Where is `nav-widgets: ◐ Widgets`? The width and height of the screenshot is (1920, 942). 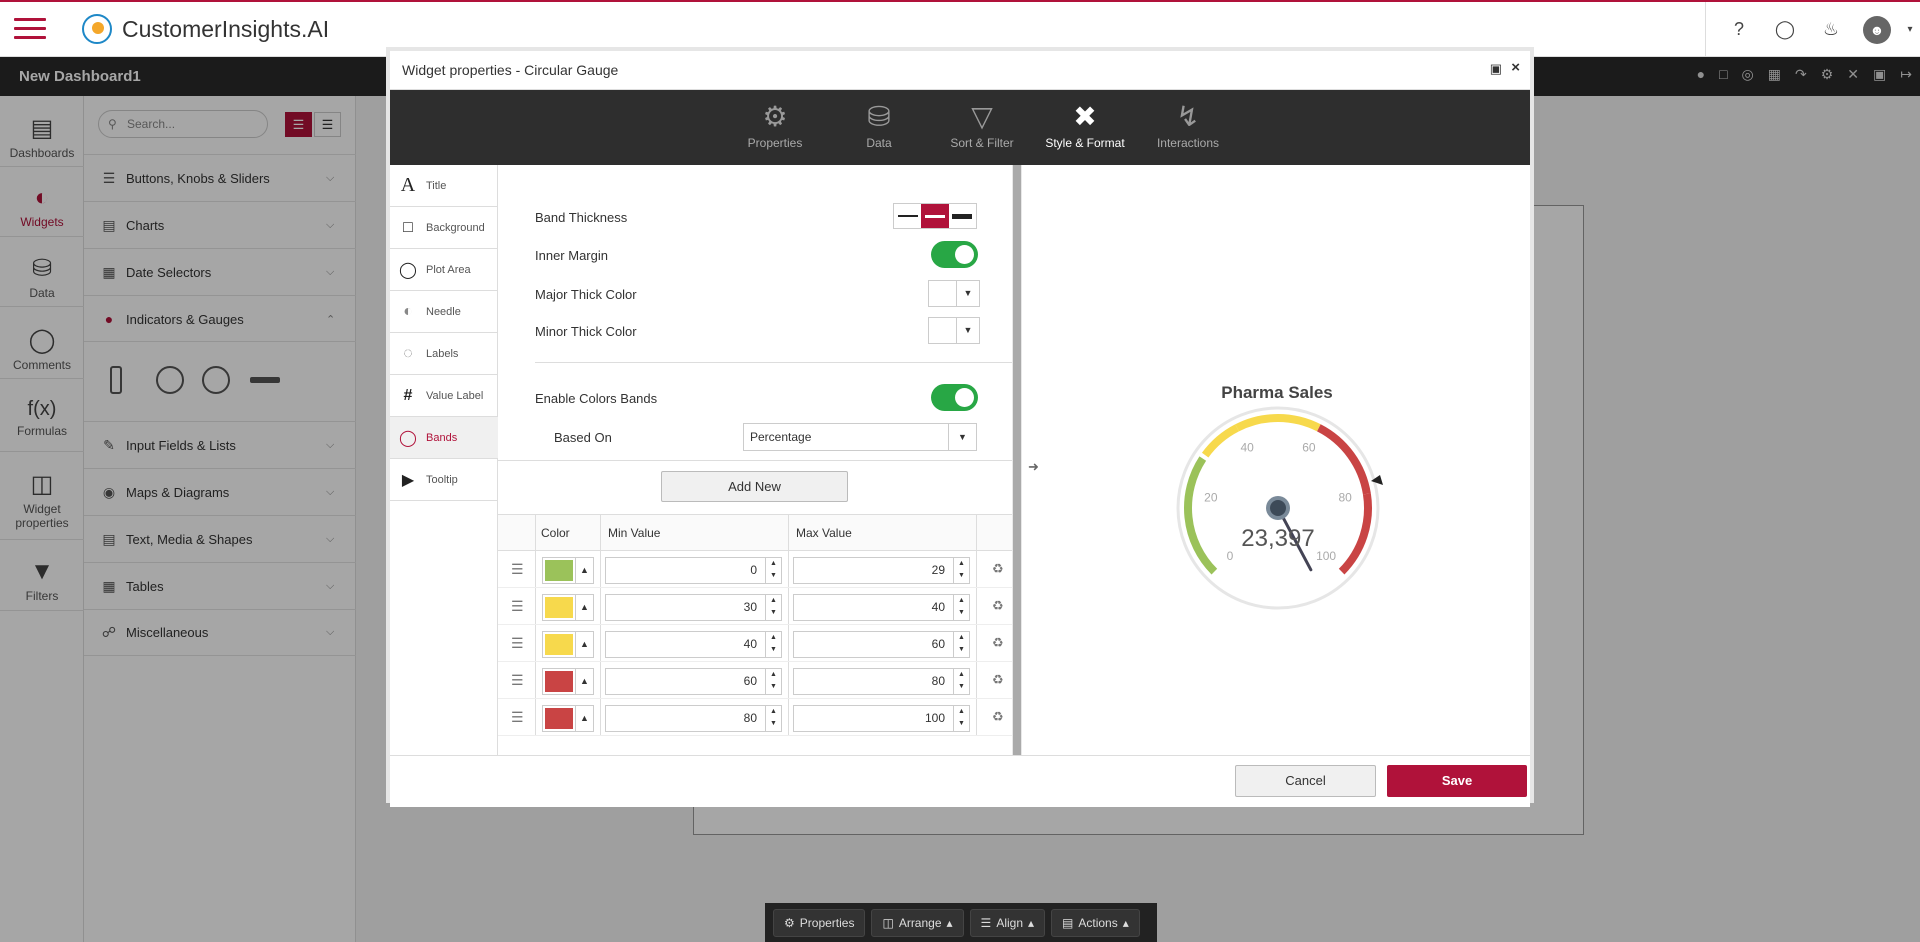 nav-widgets: ◐ Widgets is located at coordinates (42, 206).